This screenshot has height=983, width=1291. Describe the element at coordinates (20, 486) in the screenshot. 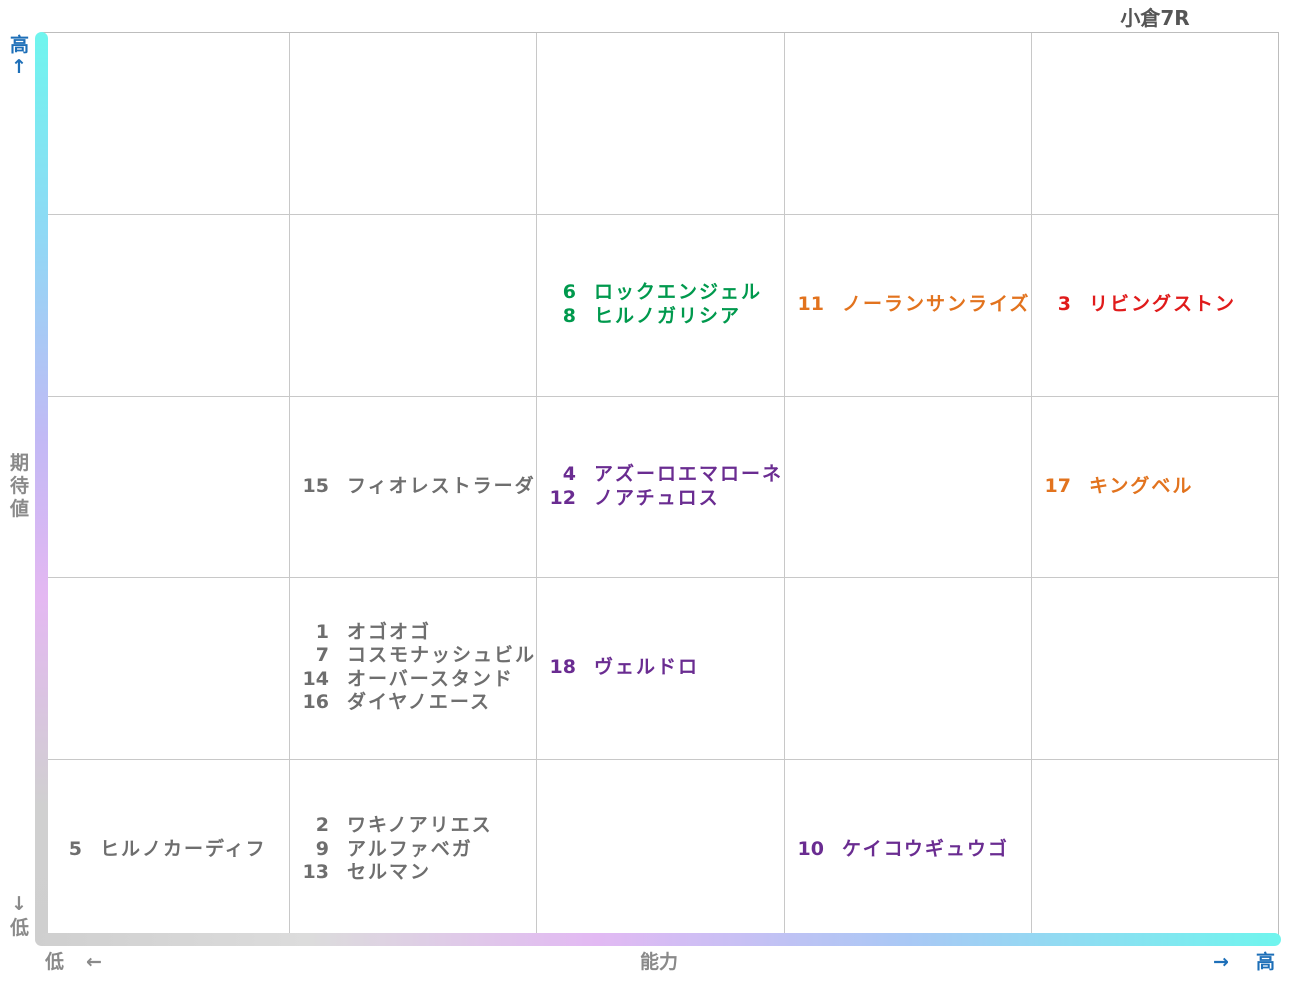

I see `y-axis-label: 期待値` at that location.